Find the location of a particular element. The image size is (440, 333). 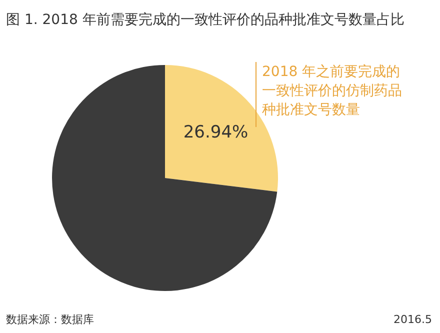

data-label: 26.94% is located at coordinates (215, 132).